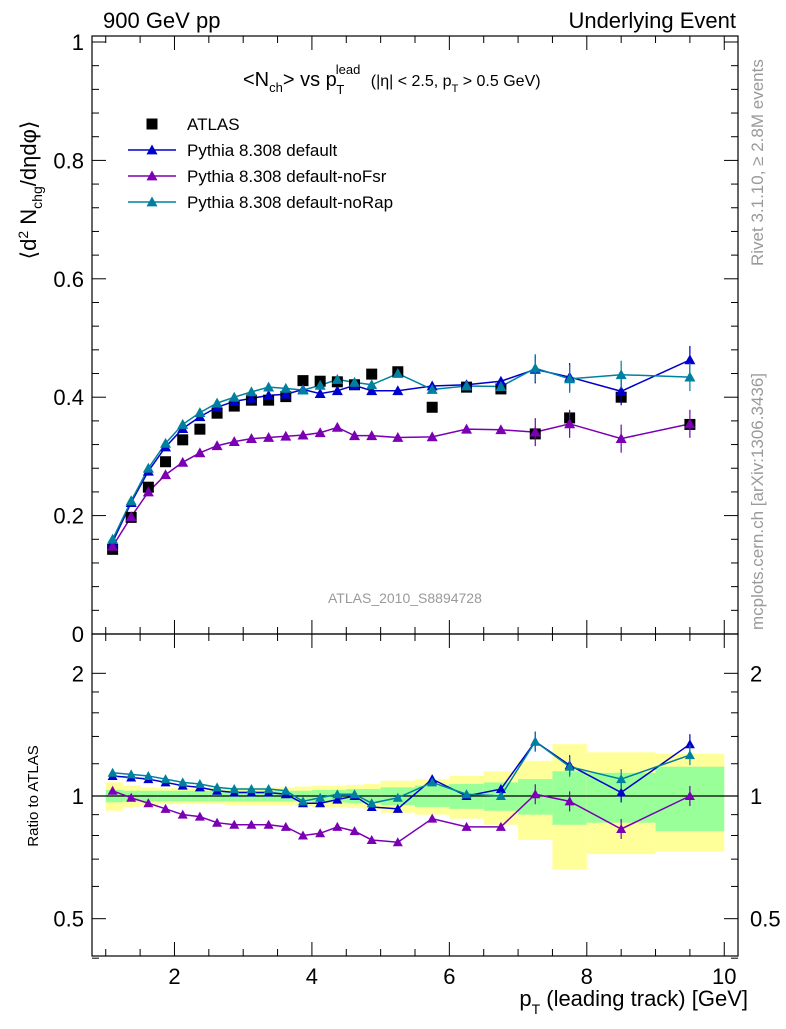 This screenshot has width=786, height=1029. What do you see at coordinates (587, 976) in the screenshot?
I see `x-tick-label: 8` at bounding box center [587, 976].